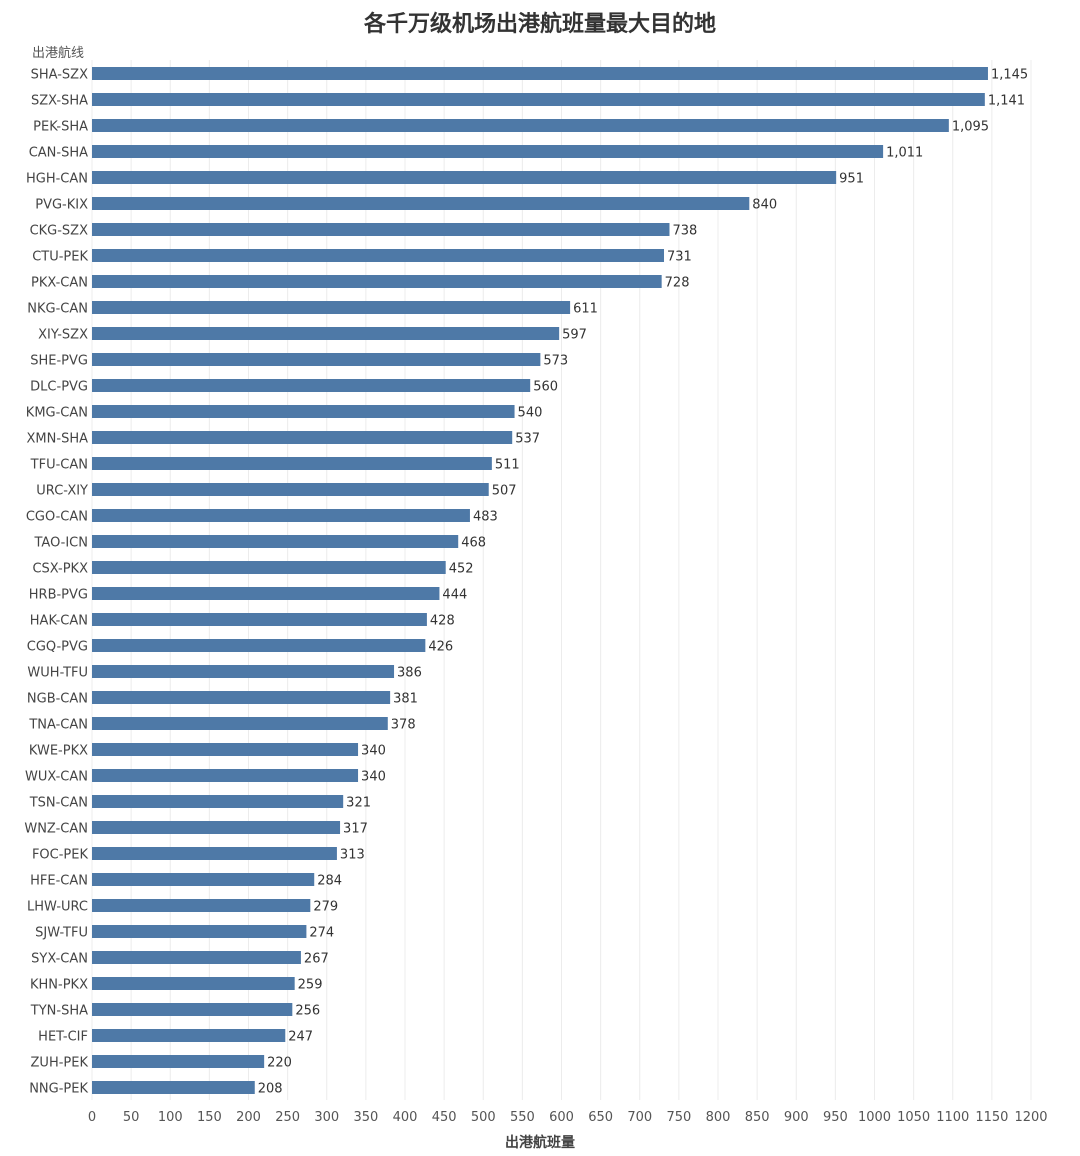 The height and width of the screenshot is (1156, 1080). I want to click on x-axis-title: 出港航班量, so click(540, 1143).